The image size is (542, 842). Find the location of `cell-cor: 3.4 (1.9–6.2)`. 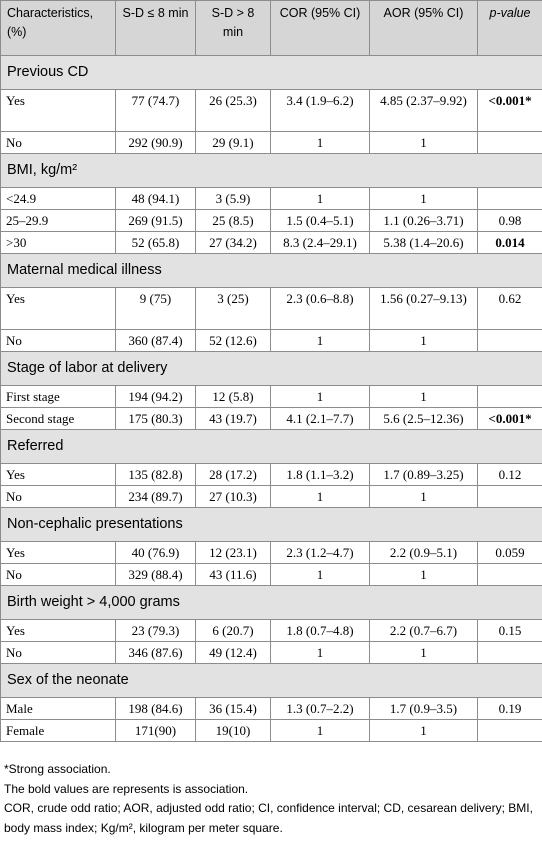

cell-cor: 3.4 (1.9–6.2) is located at coordinates (320, 110).